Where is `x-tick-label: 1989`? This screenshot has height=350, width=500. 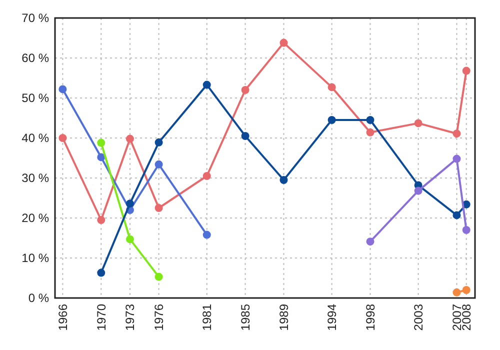
x-tick-label: 1989 is located at coordinates (283, 317).